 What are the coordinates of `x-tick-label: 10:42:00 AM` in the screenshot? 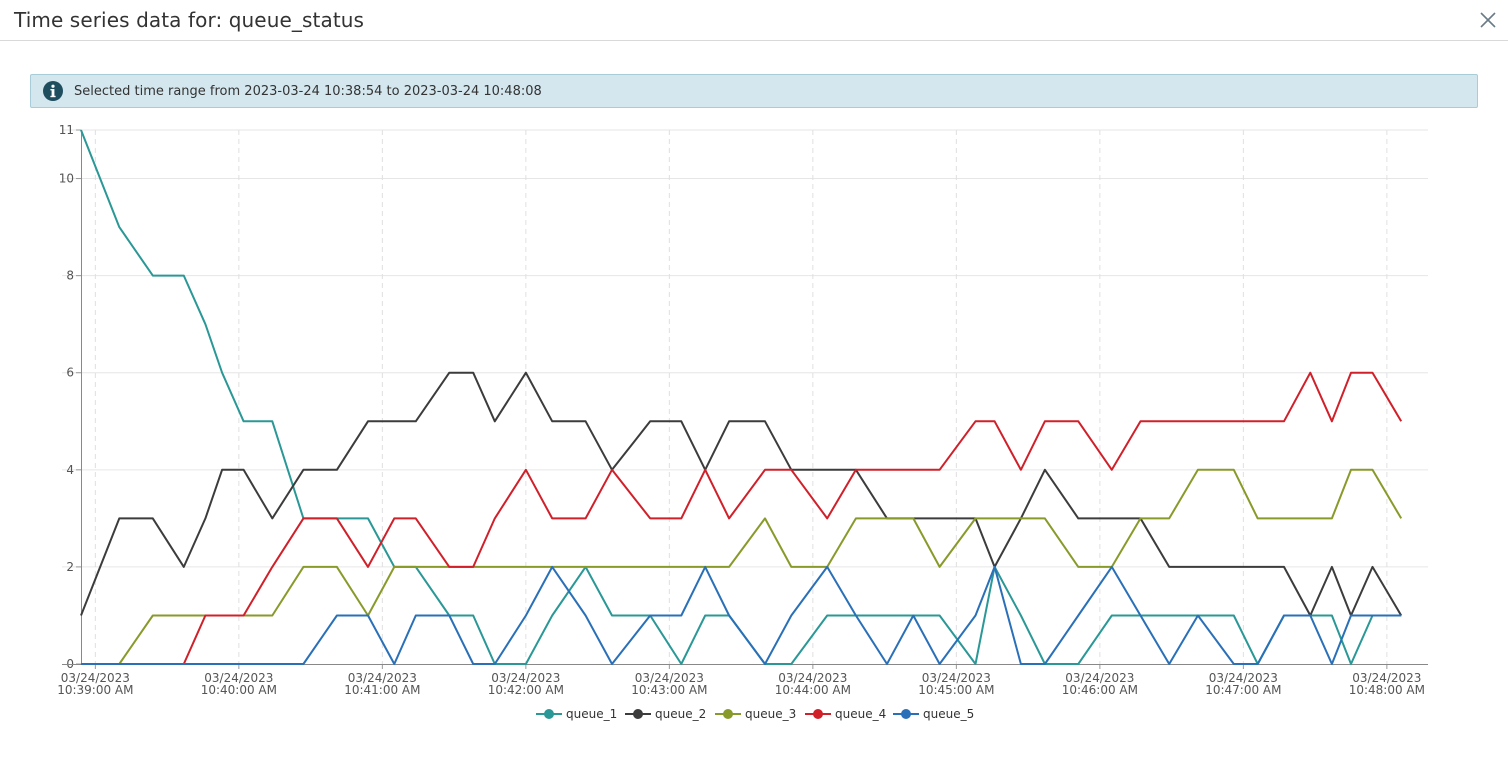 It's located at (526, 690).